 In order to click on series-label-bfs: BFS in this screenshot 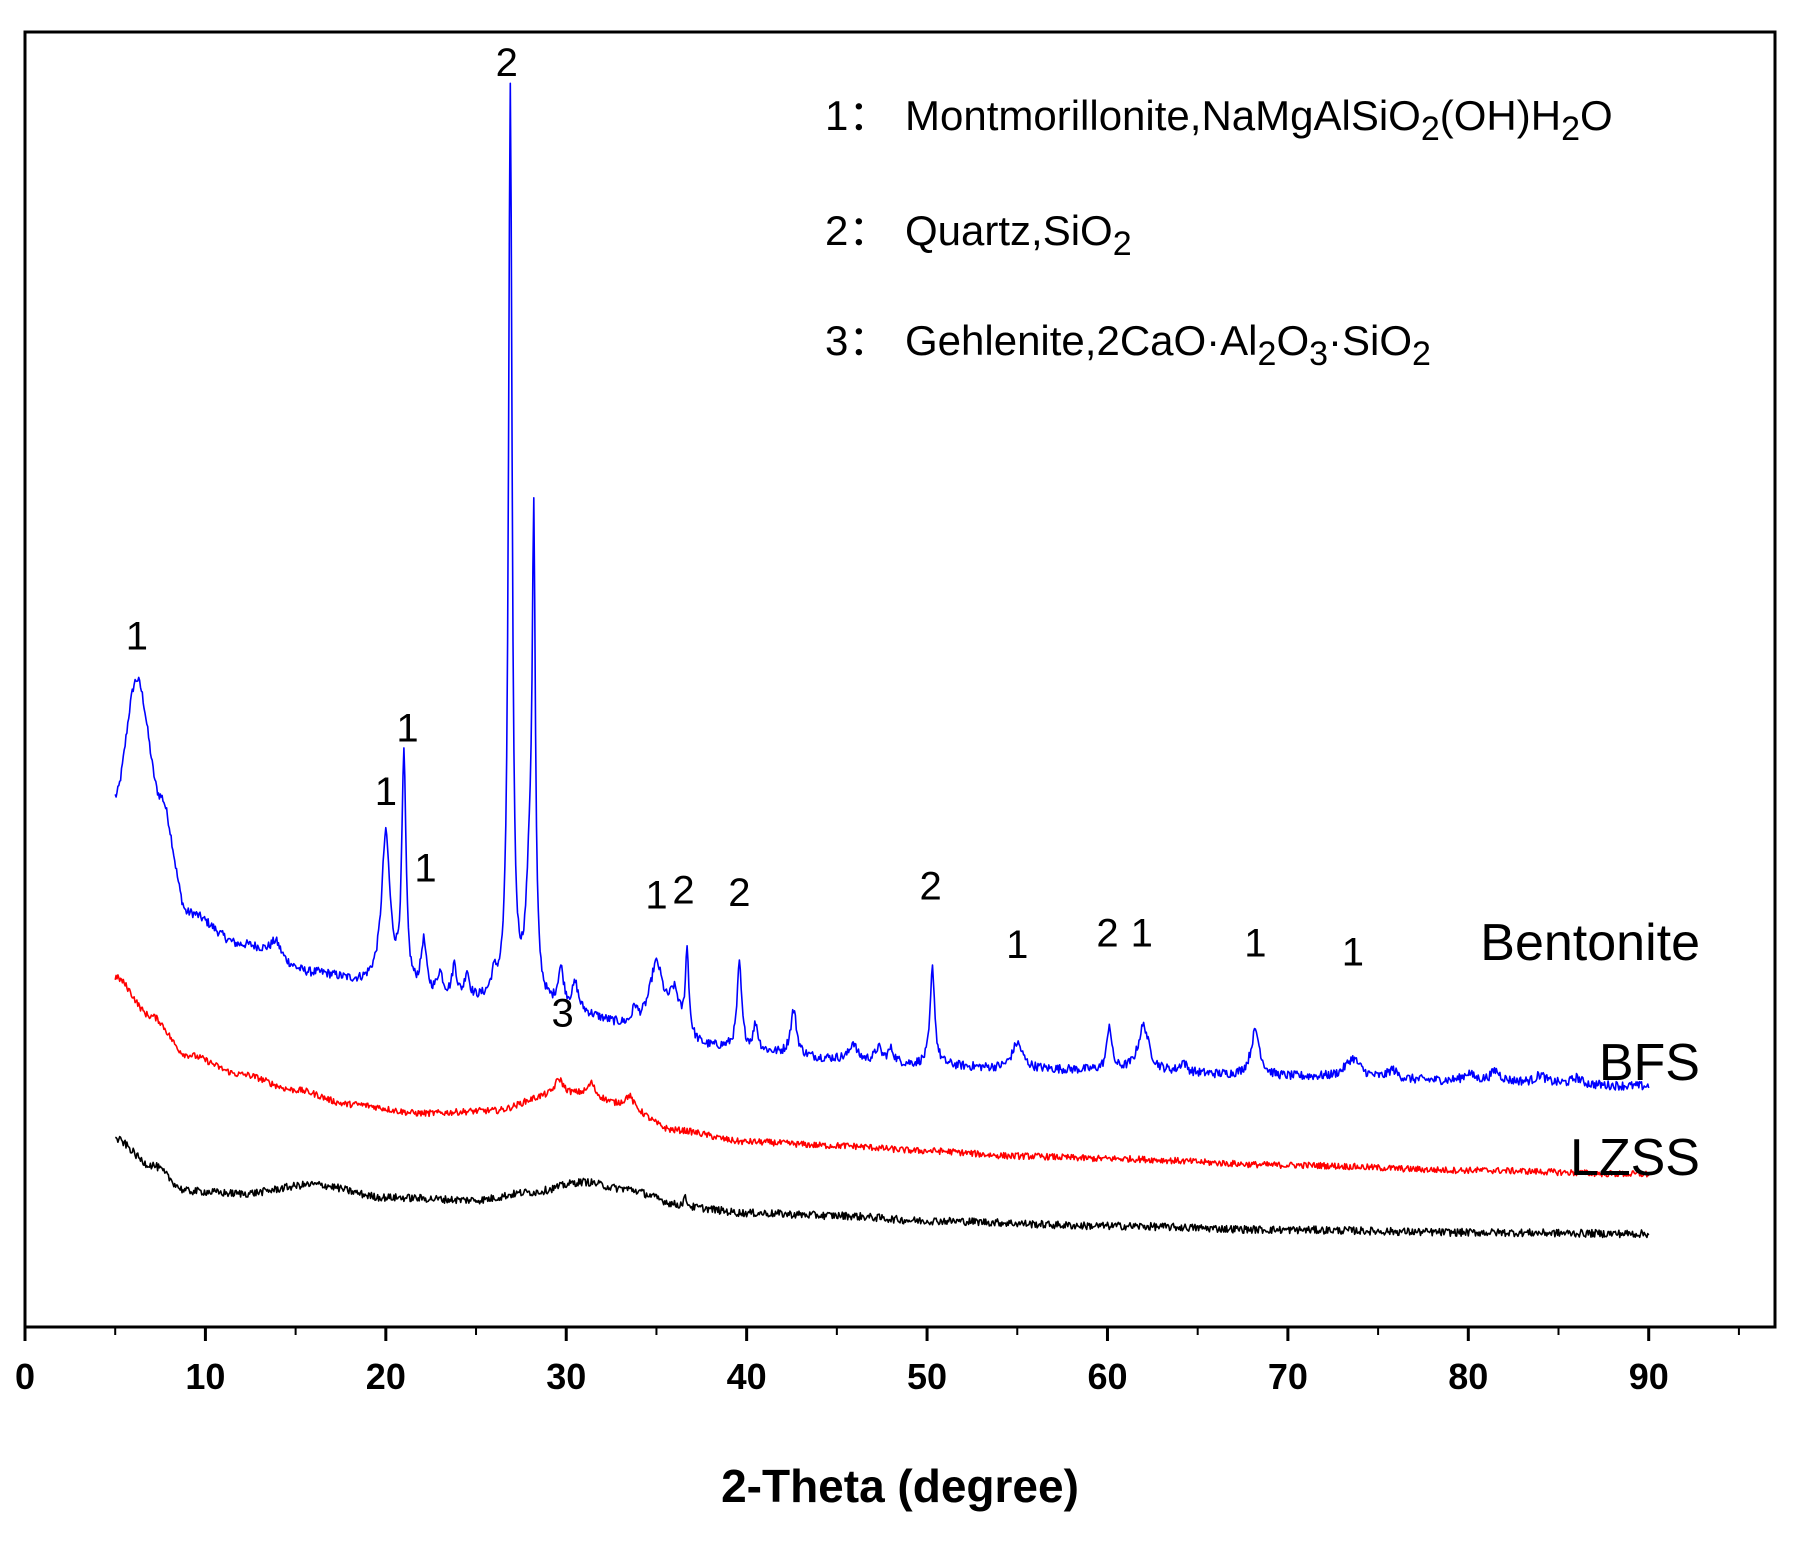, I will do `click(1649, 1063)`.